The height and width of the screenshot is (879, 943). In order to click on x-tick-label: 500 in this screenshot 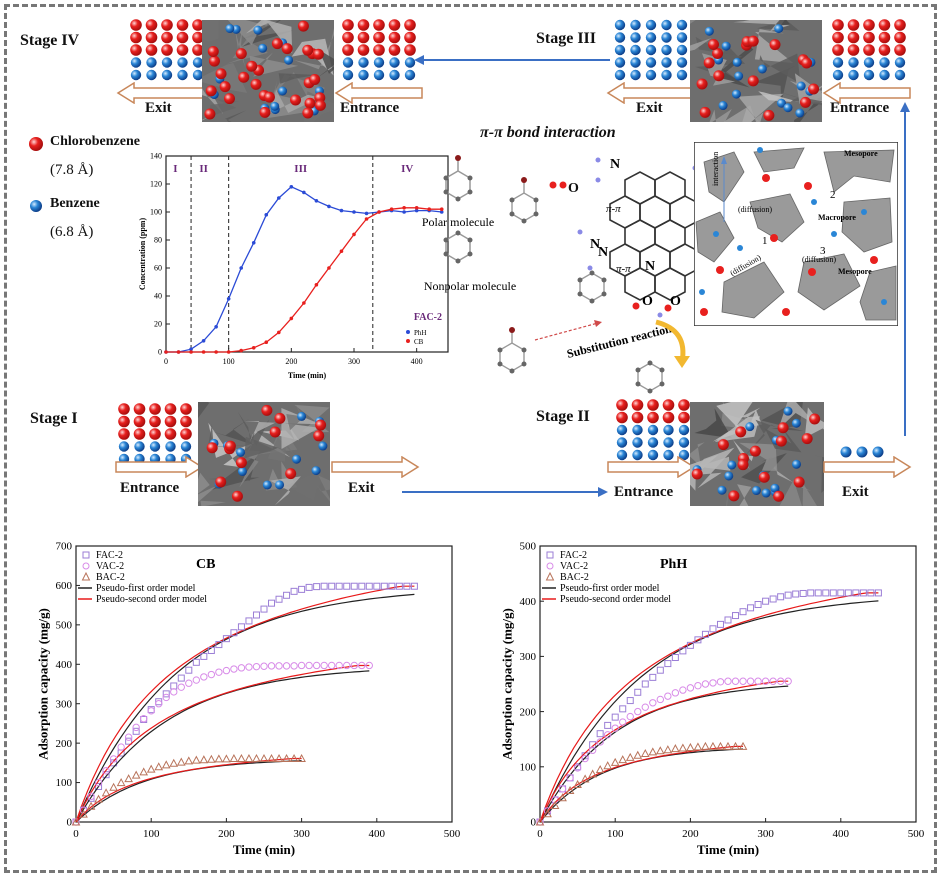, I will do `click(452, 834)`.